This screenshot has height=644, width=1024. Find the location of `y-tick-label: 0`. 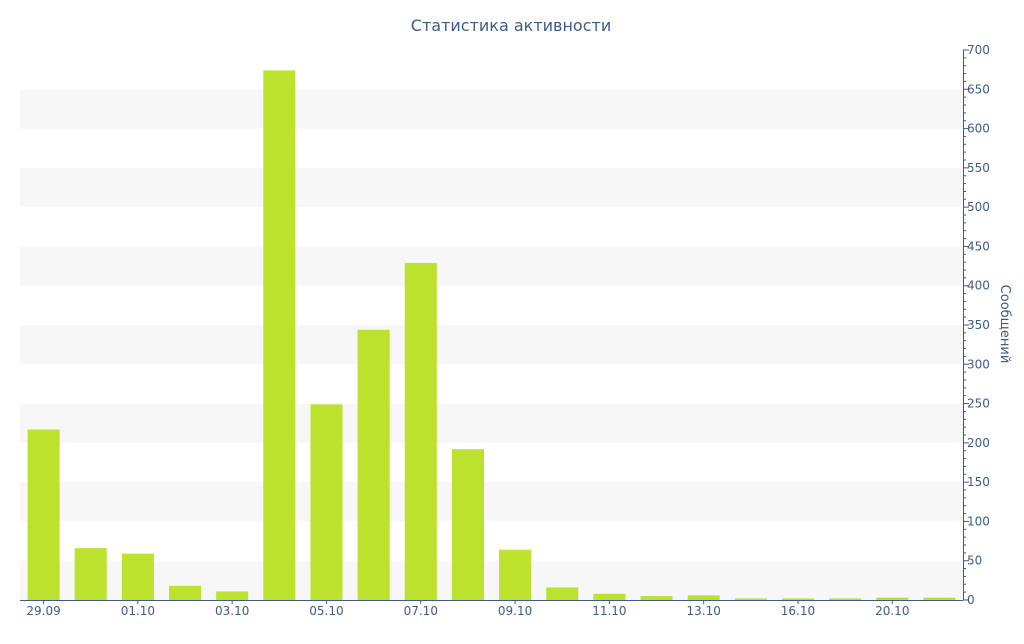

y-tick-label: 0 is located at coordinates (971, 600).